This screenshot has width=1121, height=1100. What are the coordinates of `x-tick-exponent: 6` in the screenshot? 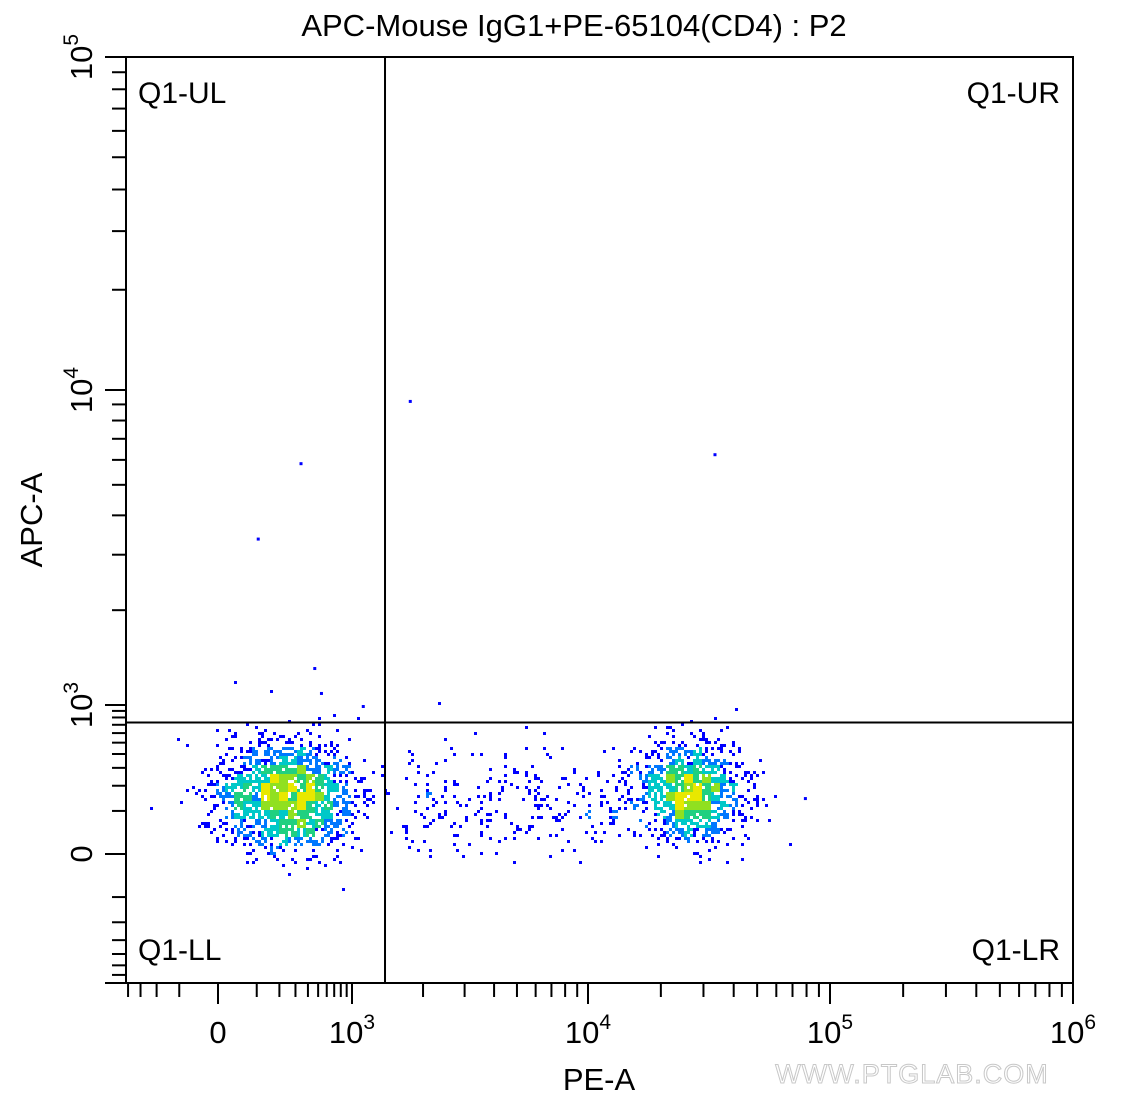 It's located at (1090, 1022).